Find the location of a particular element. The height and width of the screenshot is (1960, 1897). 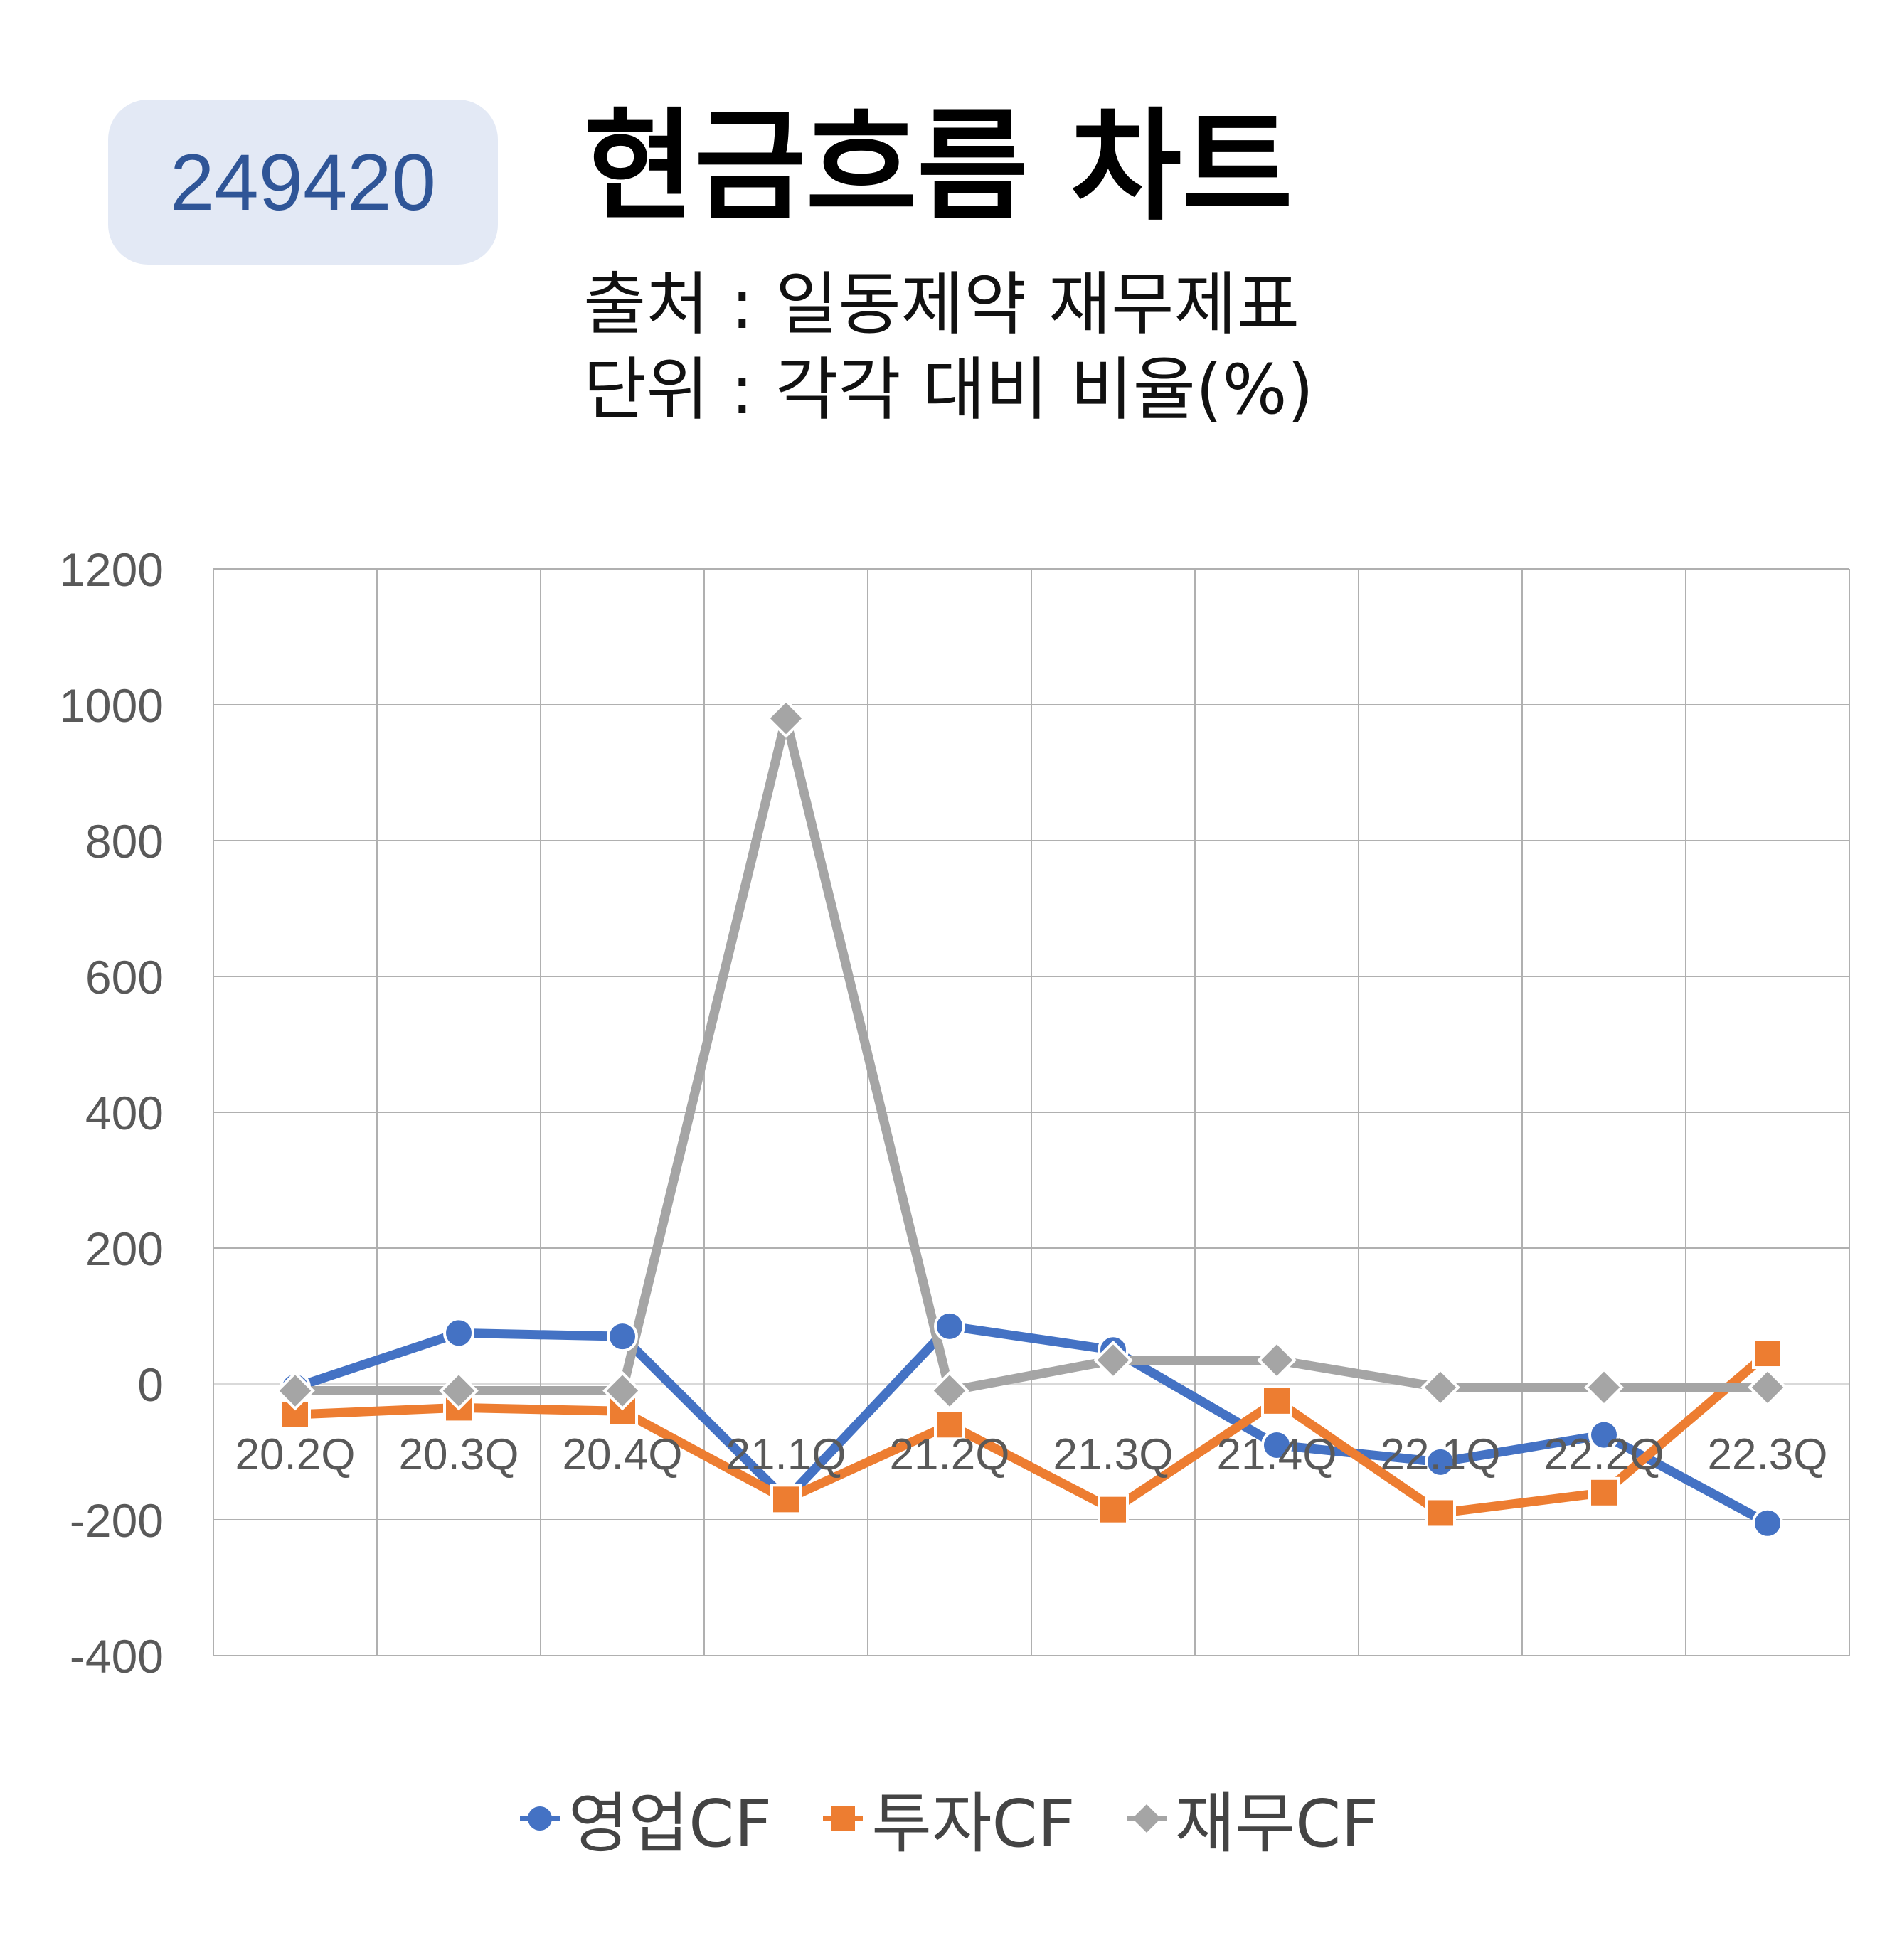

legend-item: 재무CF is located at coordinates (1252, 1818).